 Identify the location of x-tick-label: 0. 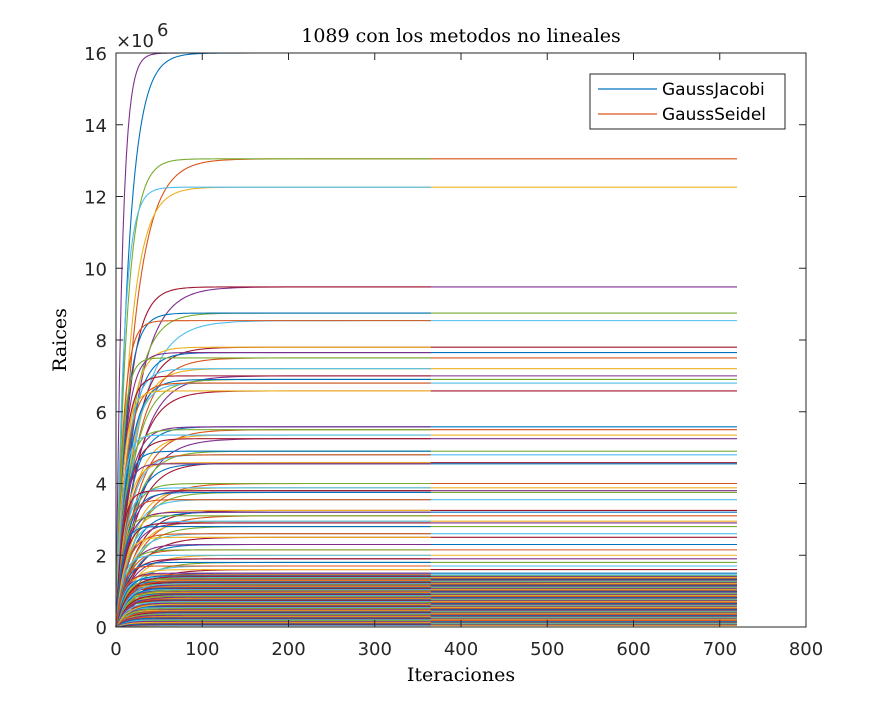
(115, 649).